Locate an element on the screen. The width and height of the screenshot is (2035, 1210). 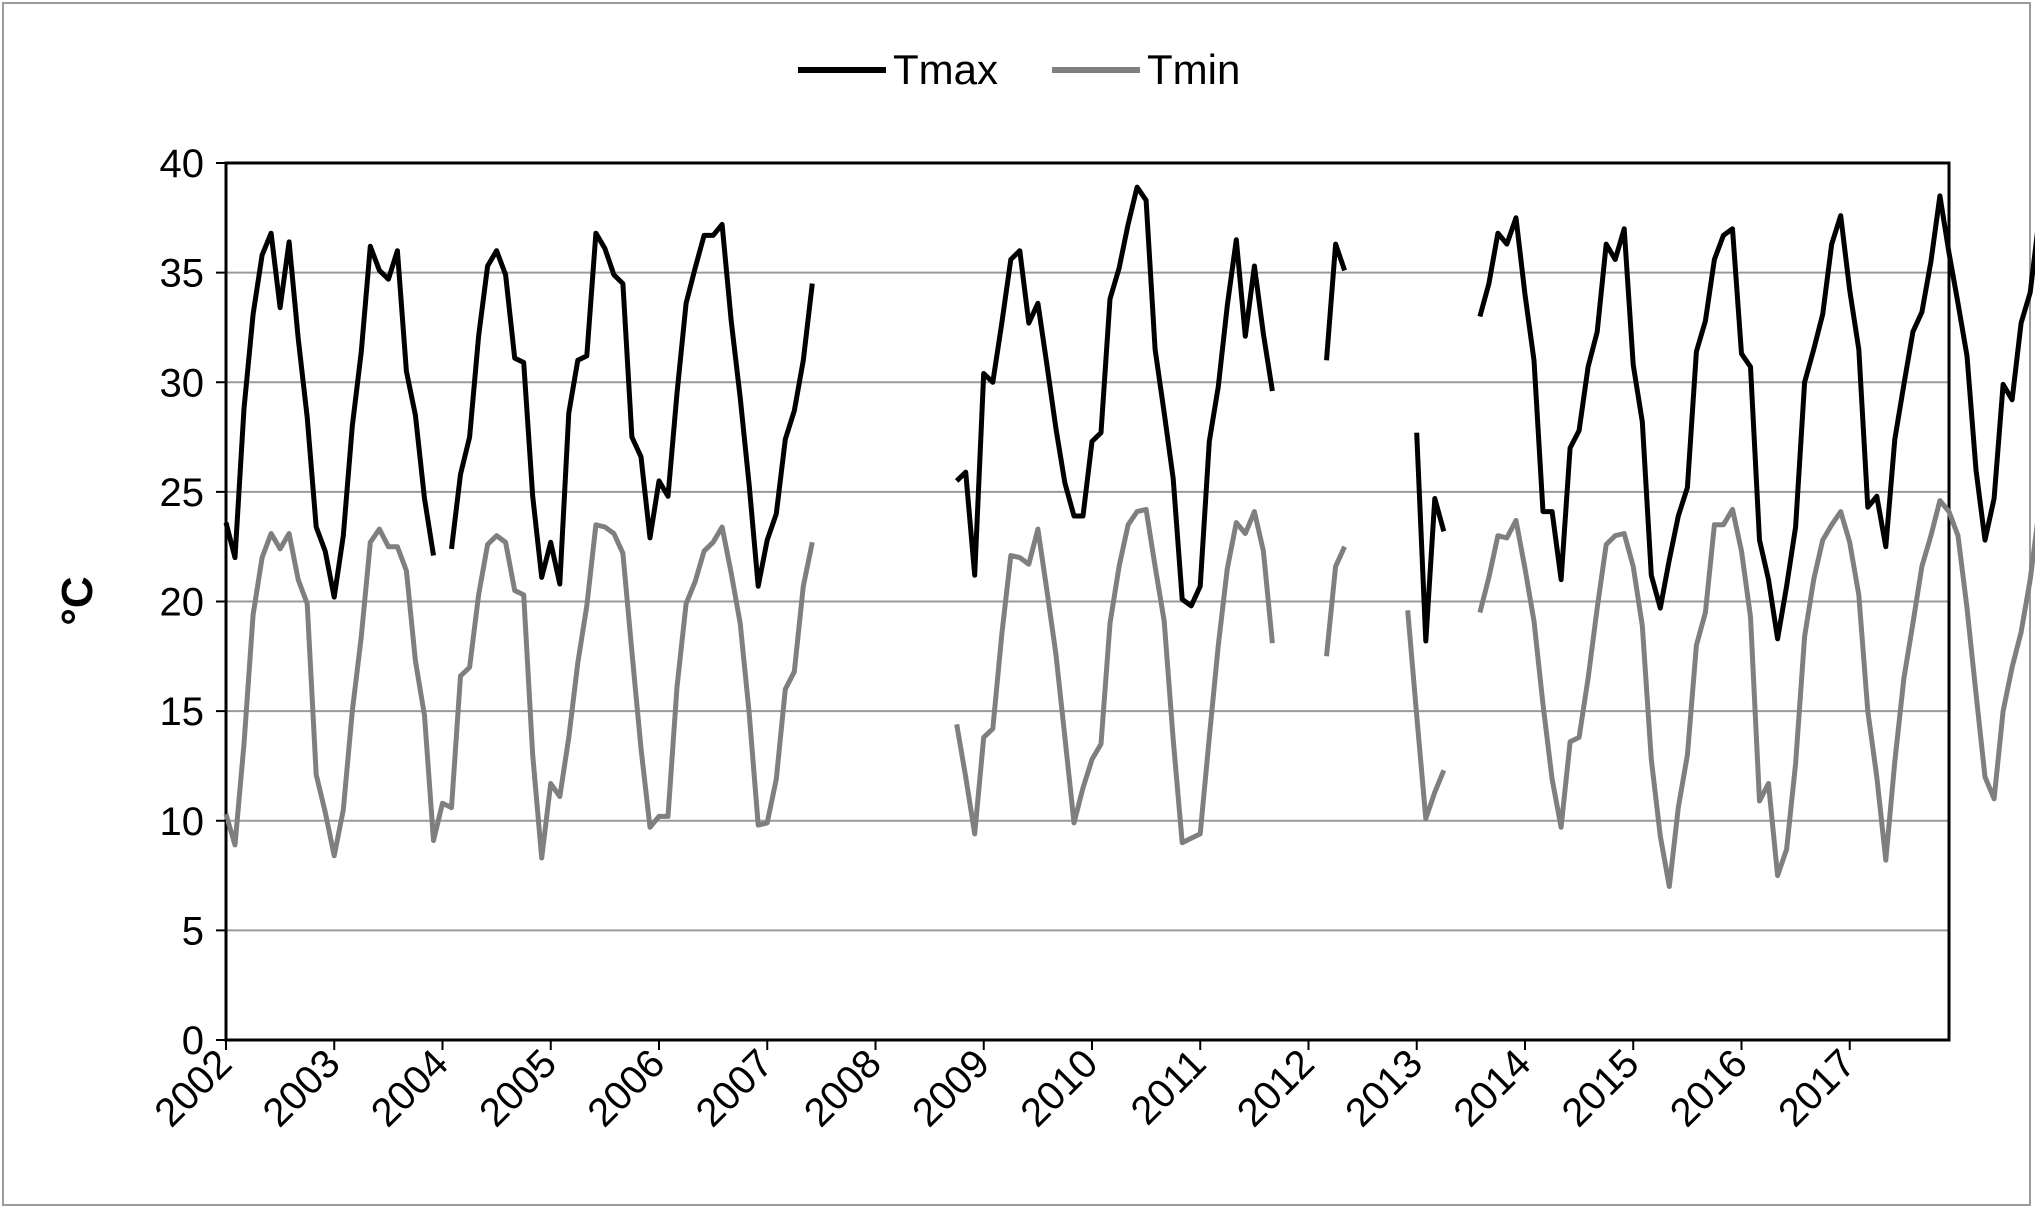
y-axis: 0 5 10 15 20 25 30 35 40 is located at coordinates (193, 602).